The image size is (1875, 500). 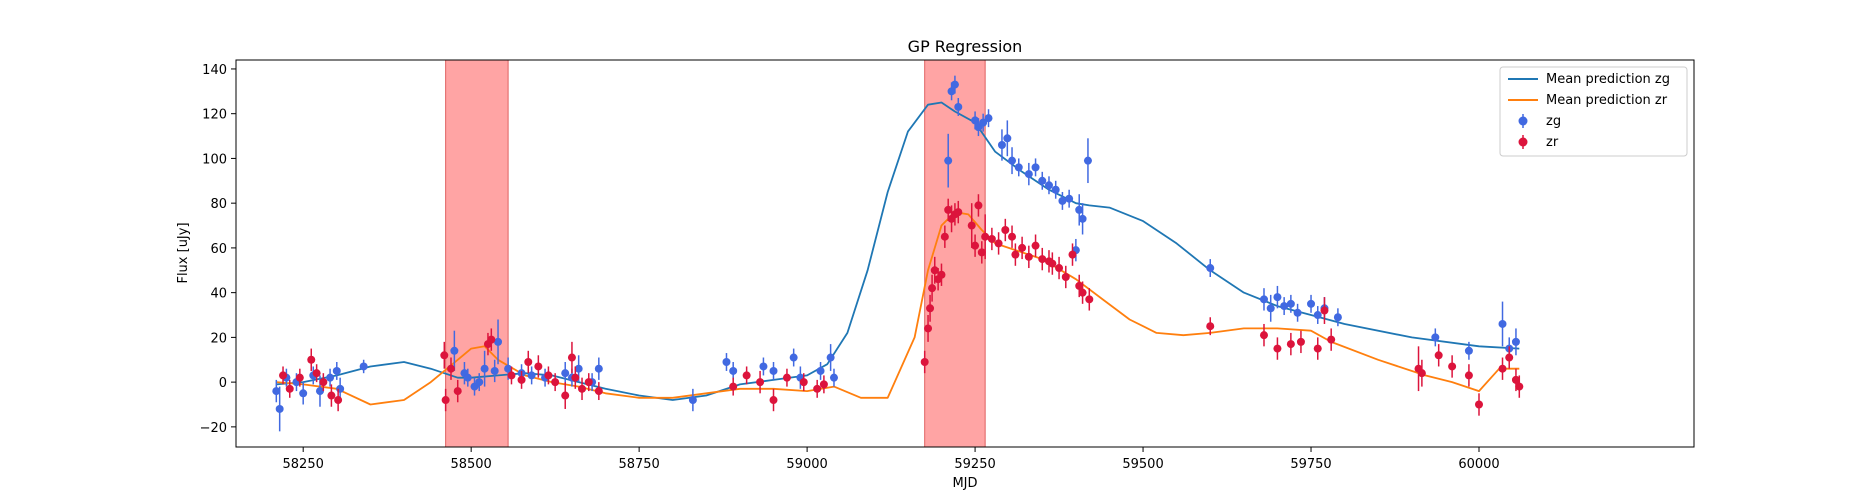 I want to click on x-tick-label: 60000, so click(x=1478, y=464).